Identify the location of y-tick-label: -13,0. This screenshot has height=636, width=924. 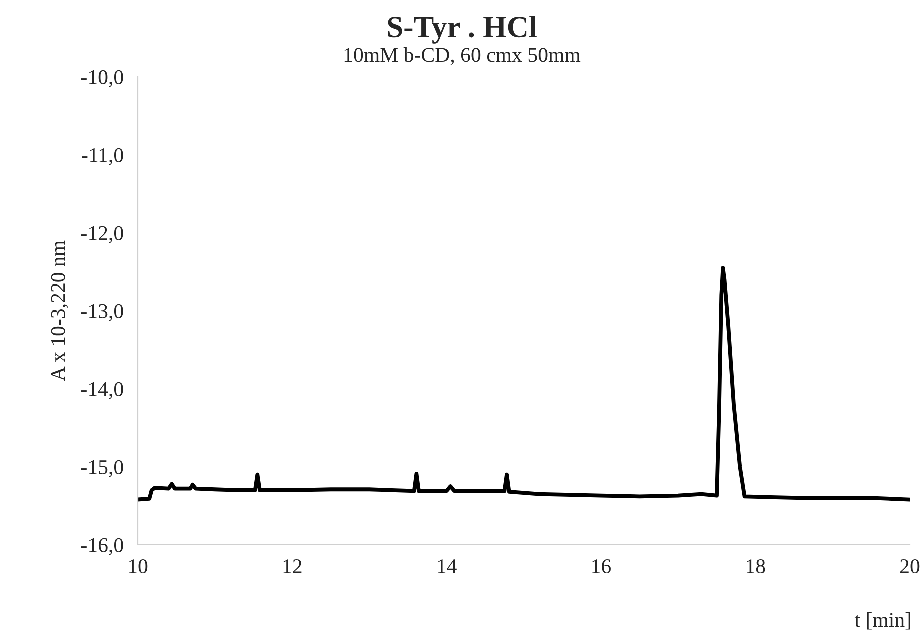
(102, 313).